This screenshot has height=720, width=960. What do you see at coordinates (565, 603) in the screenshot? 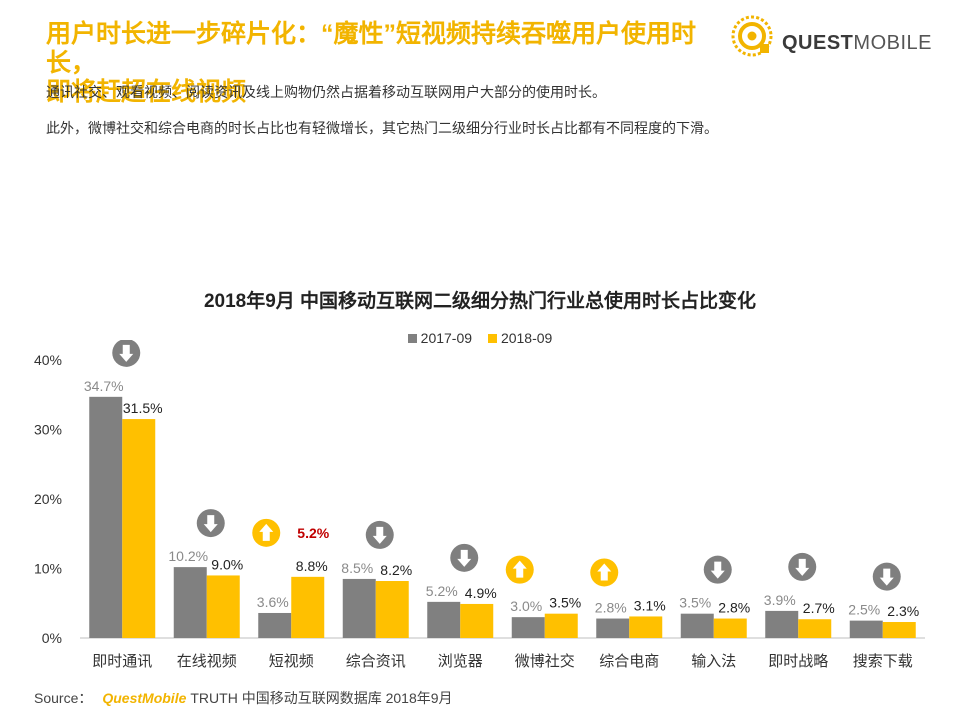
I see `data-label-2018: 3.5%` at bounding box center [565, 603].